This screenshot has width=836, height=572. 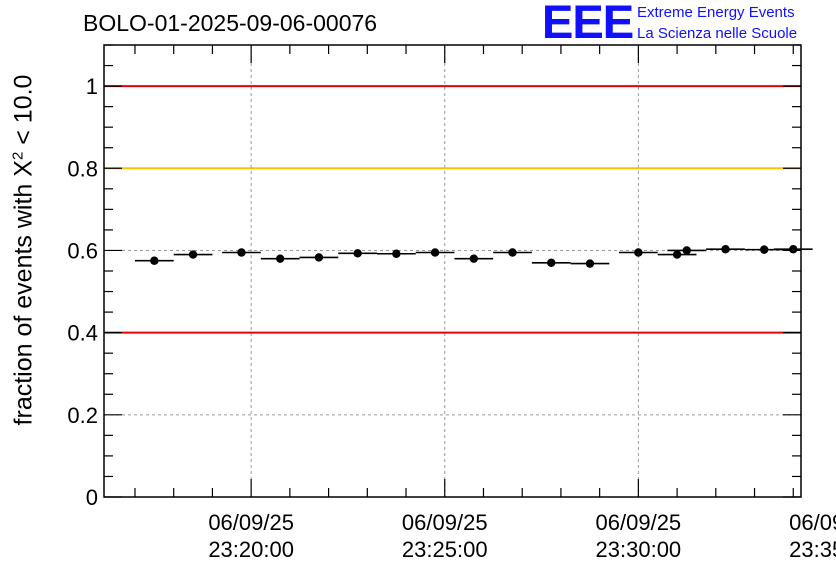 I want to click on y-axis-label-suffix: < 10.0, so click(x=23, y=113).